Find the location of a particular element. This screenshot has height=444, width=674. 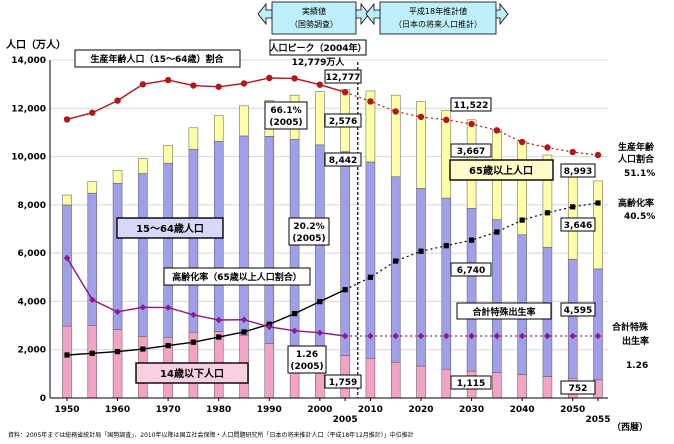

x-tick-label: 2055 is located at coordinates (597, 420).